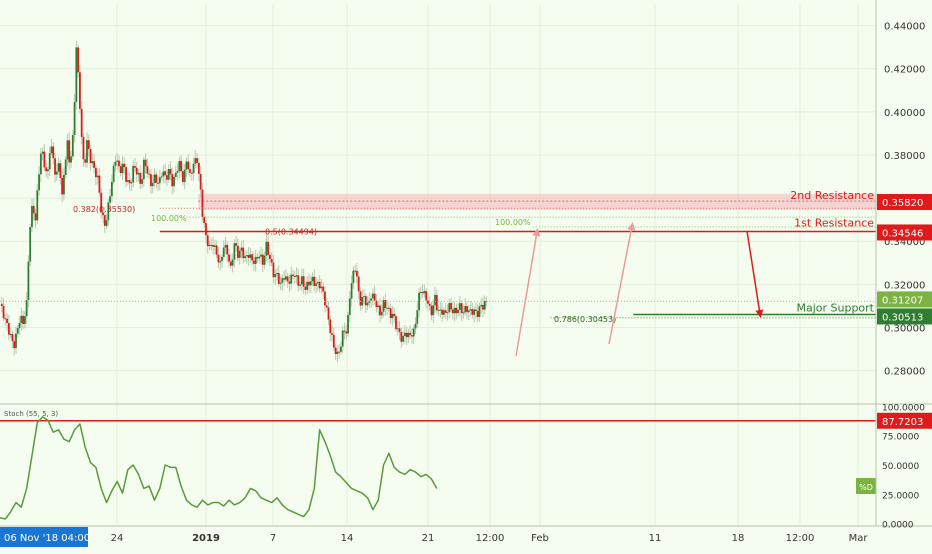 This screenshot has width=932, height=554. What do you see at coordinates (904, 27) in the screenshot?
I see `y-tick-label: 0.44000` at bounding box center [904, 27].